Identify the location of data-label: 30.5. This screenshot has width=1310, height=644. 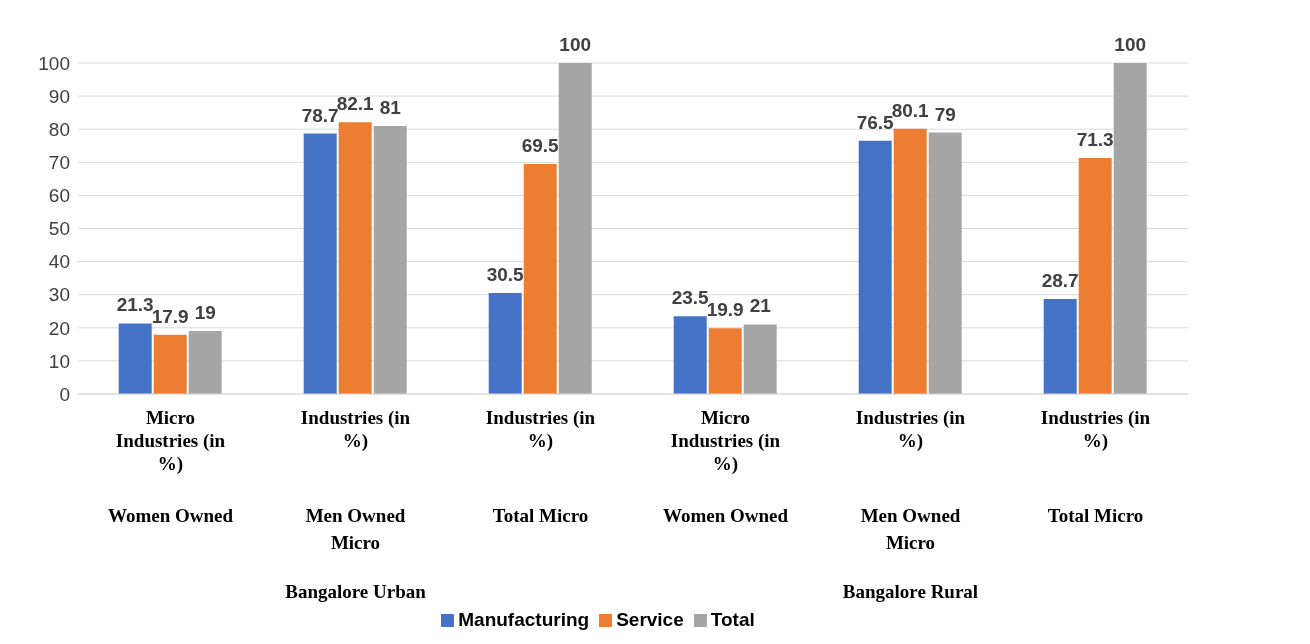
(505, 275).